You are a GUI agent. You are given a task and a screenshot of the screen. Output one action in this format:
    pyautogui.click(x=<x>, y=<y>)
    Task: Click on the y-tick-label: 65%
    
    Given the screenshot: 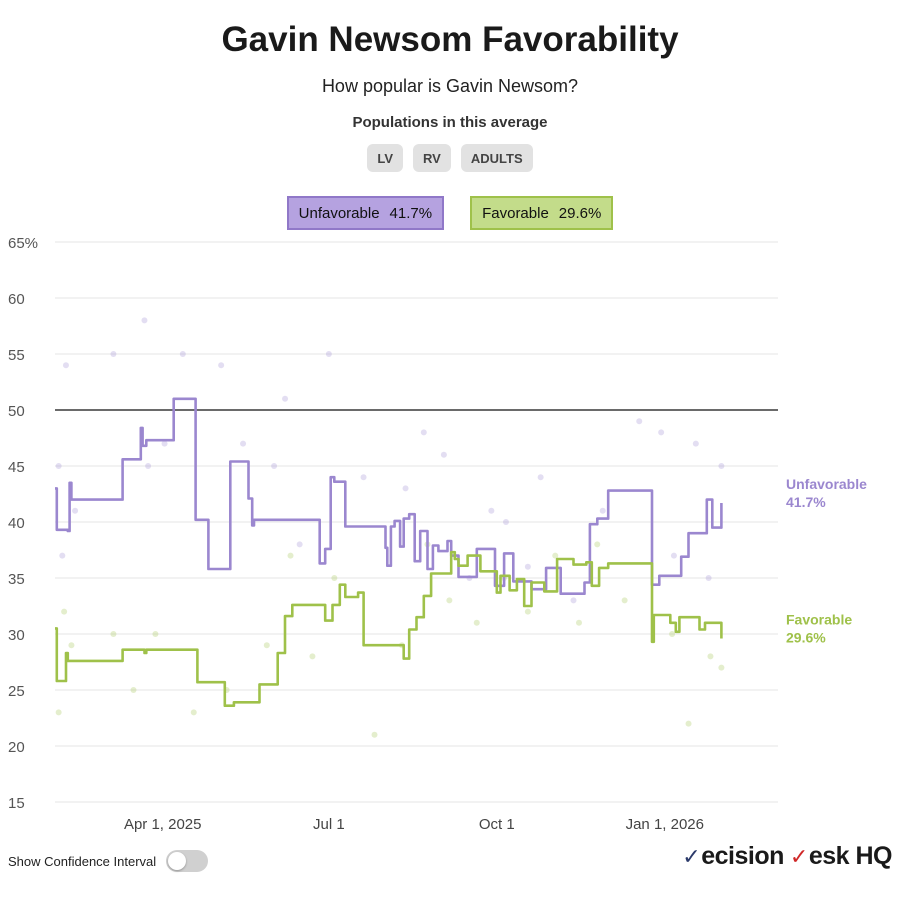 What is the action you would take?
    pyautogui.click(x=23, y=243)
    